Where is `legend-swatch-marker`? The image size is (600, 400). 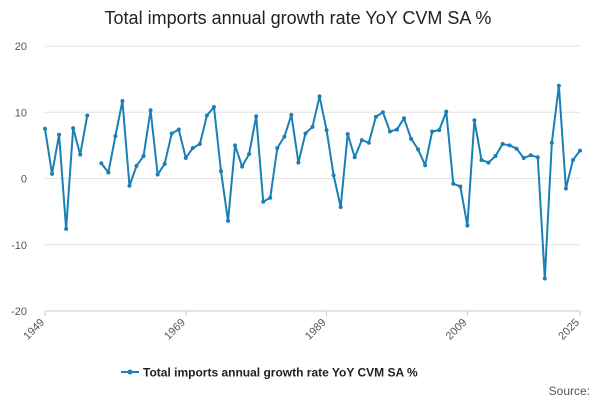 legend-swatch-marker is located at coordinates (130, 372).